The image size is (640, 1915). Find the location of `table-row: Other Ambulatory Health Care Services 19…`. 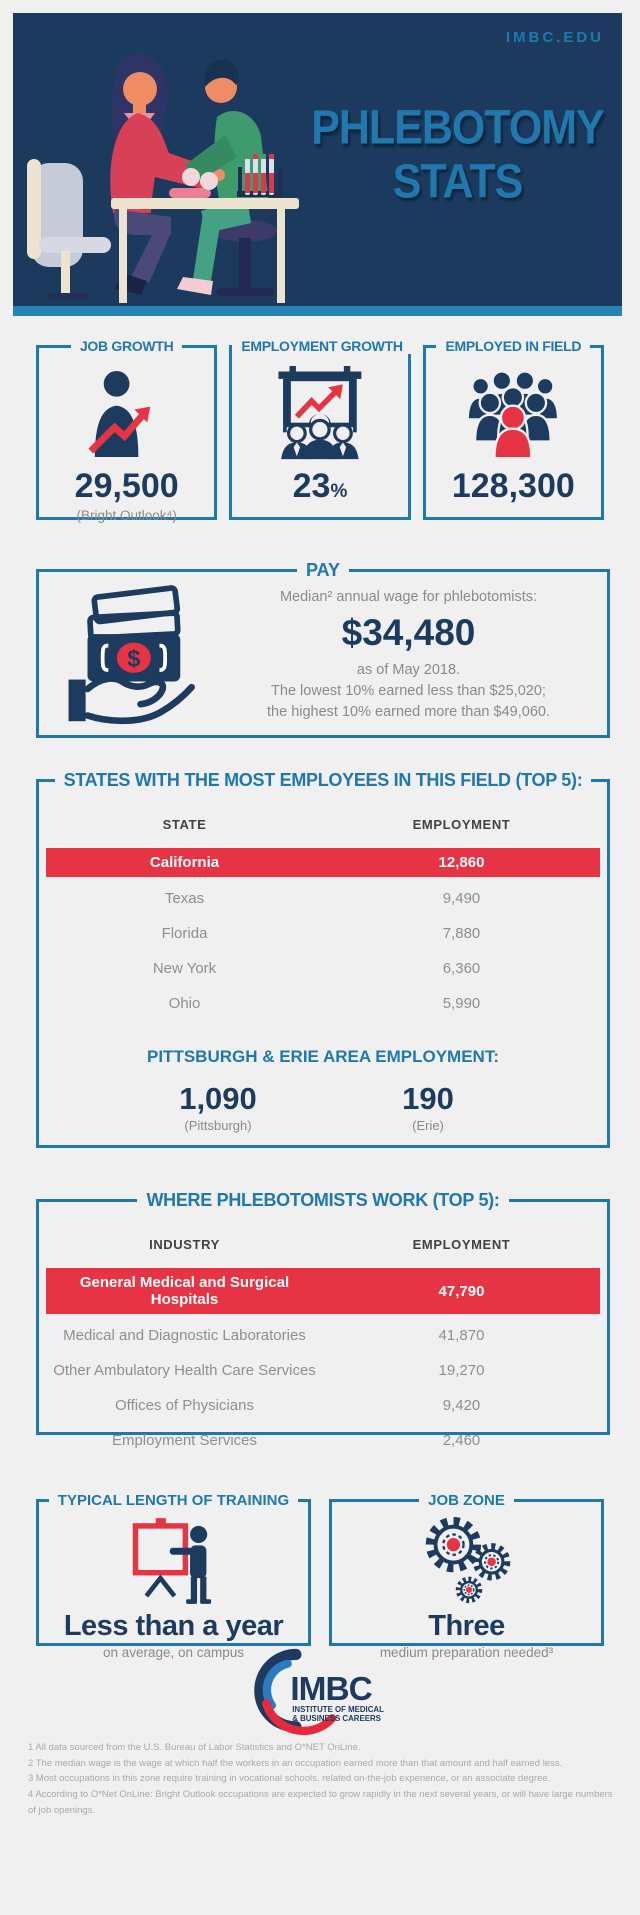

table-row: Other Ambulatory Health Care Services 19… is located at coordinates (323, 1370).